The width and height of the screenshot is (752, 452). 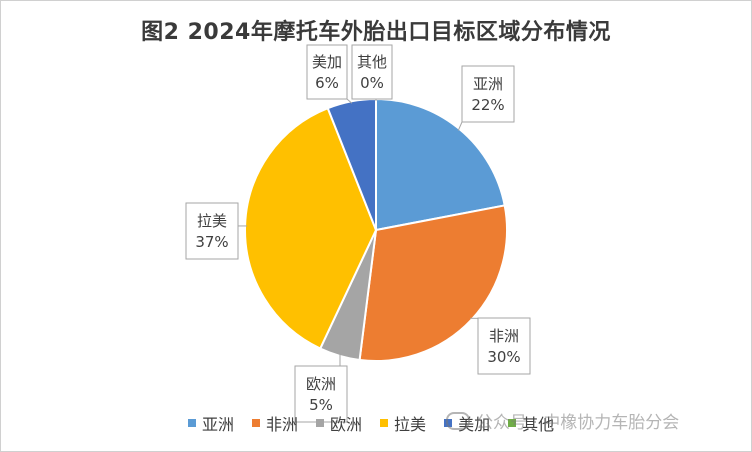 What do you see at coordinates (372, 83) in the screenshot?
I see `callout-value-5: 0%` at bounding box center [372, 83].